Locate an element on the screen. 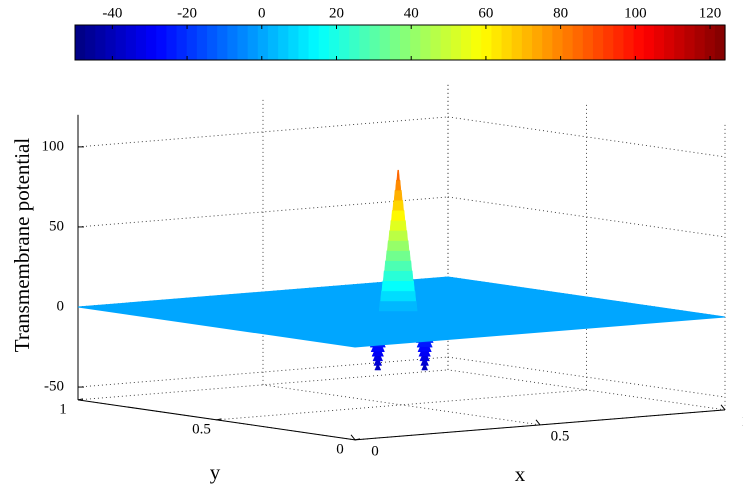 The image size is (743, 491). y-axis-label: y is located at coordinates (215, 472).